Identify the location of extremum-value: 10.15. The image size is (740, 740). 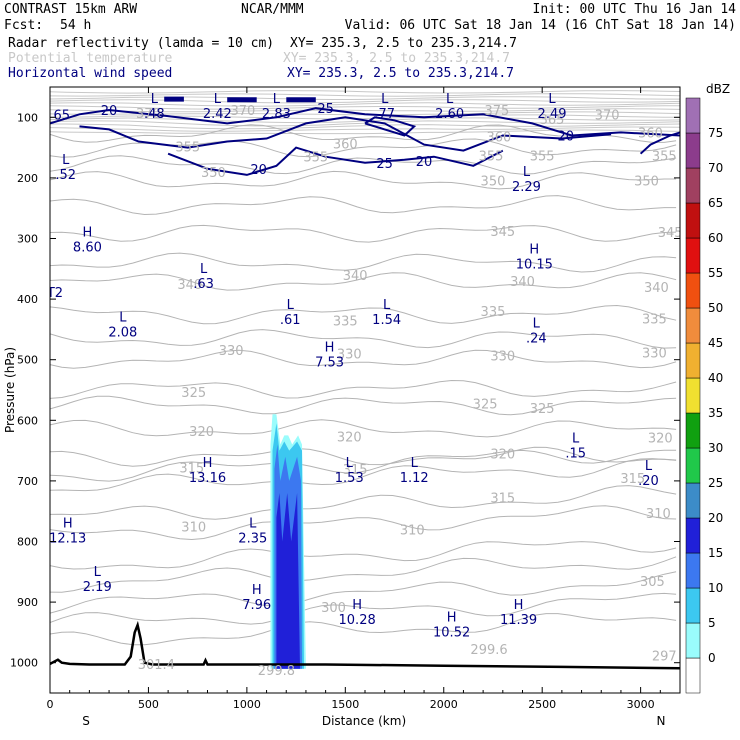
(534, 264).